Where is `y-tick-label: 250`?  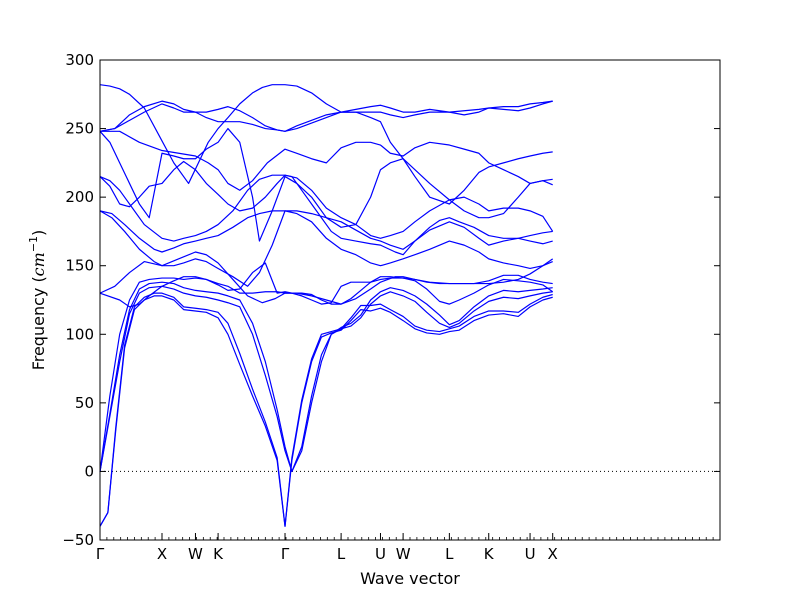 y-tick-label: 250 is located at coordinates (79, 129).